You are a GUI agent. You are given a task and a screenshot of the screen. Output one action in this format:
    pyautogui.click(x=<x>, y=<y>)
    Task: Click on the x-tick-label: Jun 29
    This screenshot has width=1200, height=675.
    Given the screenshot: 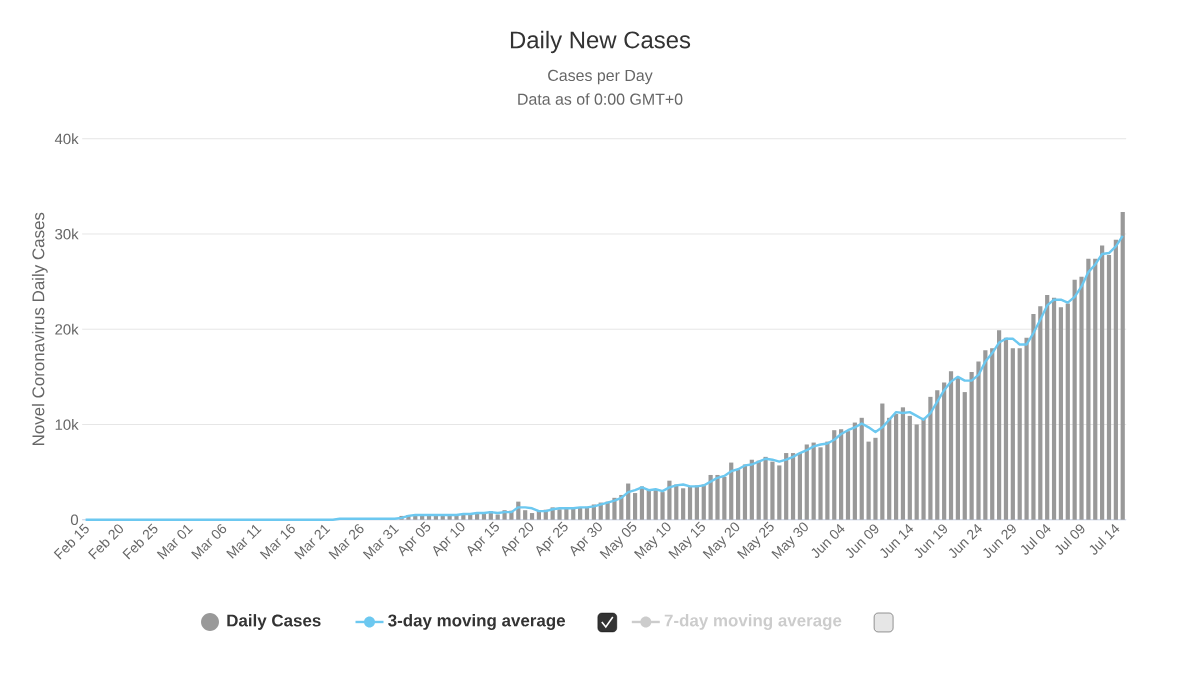 What is the action you would take?
    pyautogui.click(x=999, y=541)
    